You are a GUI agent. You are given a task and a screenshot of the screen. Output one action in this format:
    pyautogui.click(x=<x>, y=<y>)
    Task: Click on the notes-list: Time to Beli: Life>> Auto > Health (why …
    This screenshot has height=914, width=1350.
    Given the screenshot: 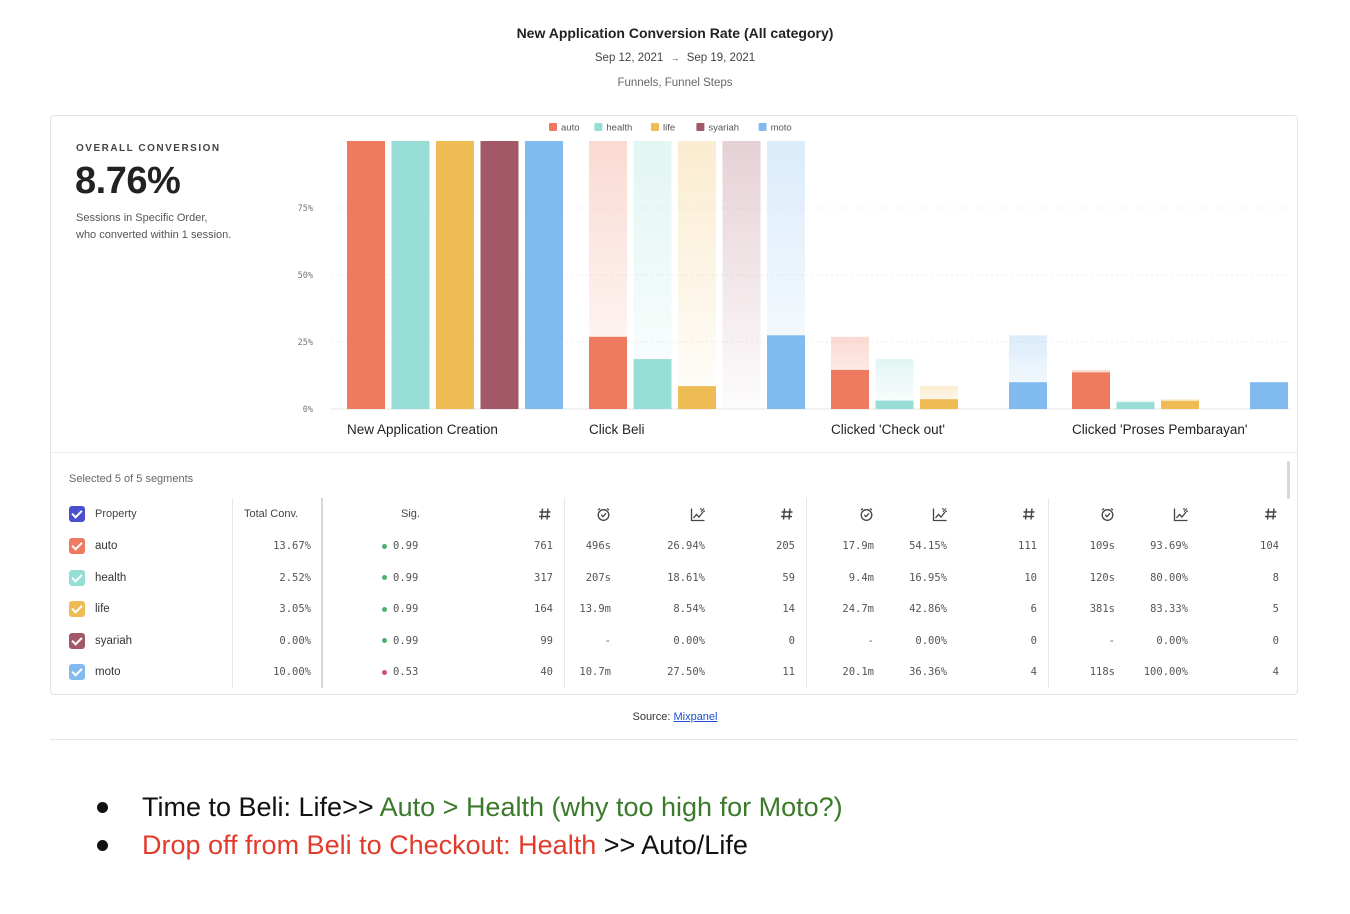 What is the action you would take?
    pyautogui.click(x=469, y=826)
    